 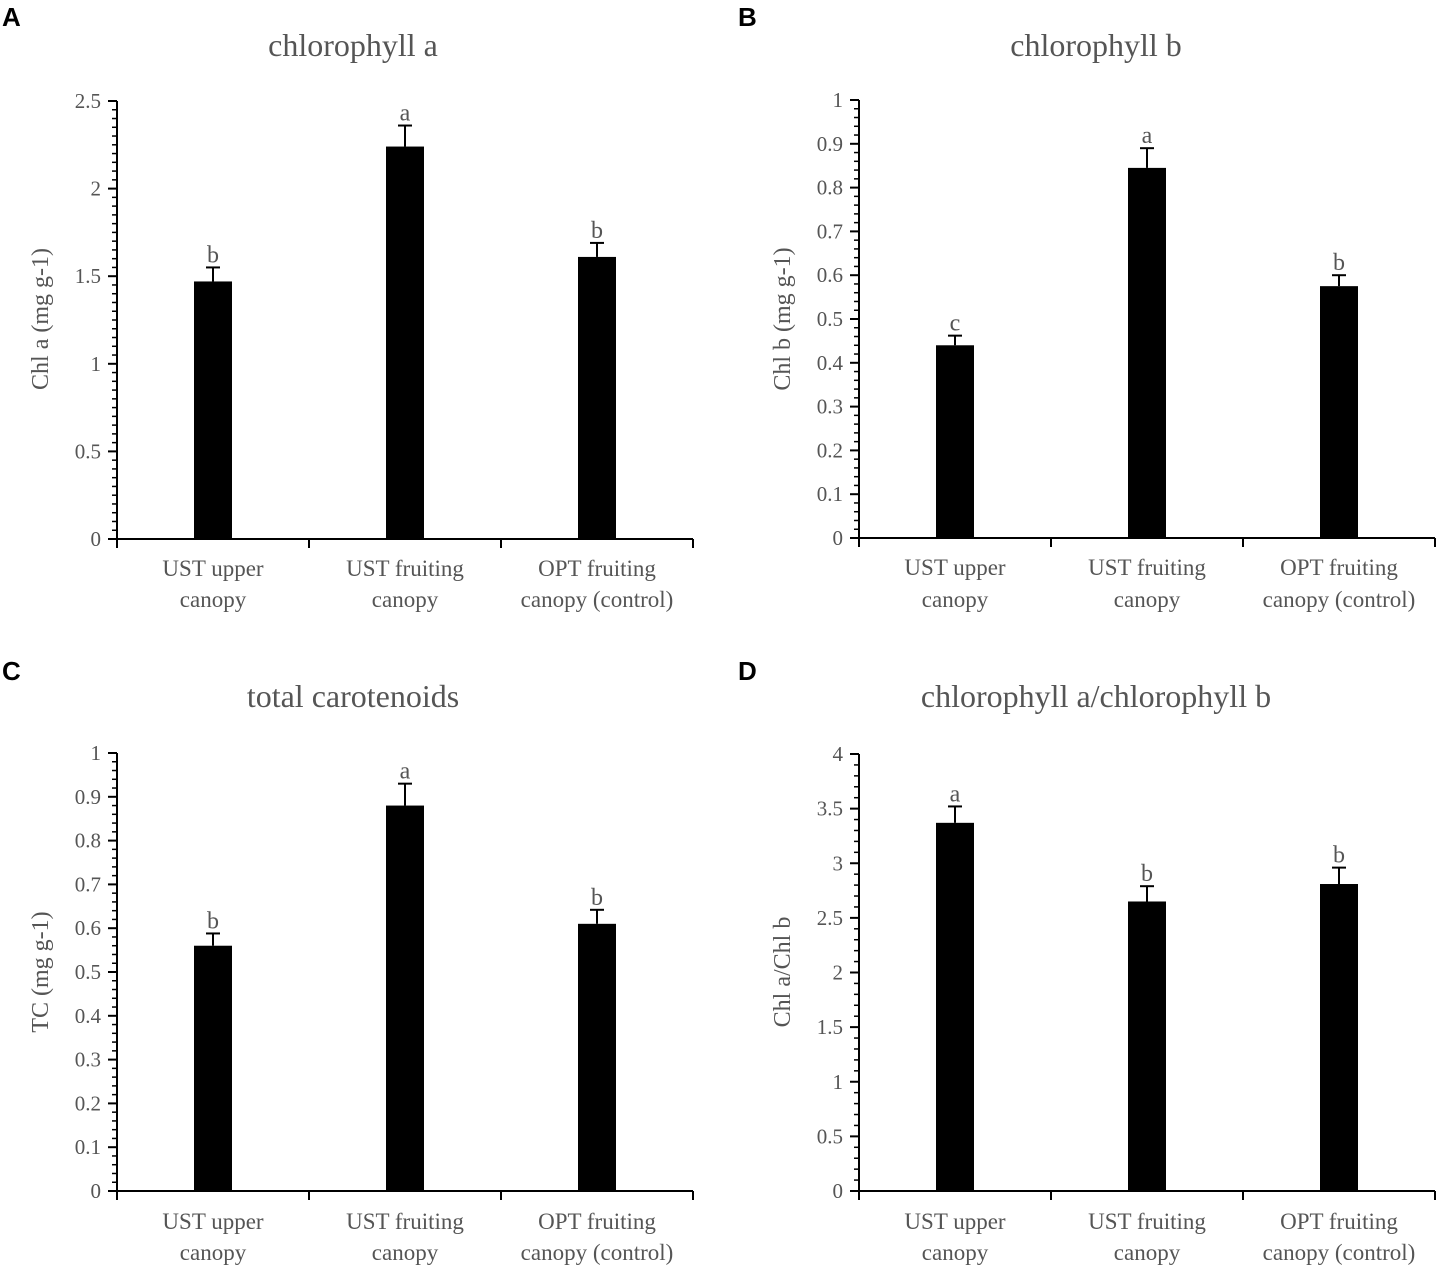 I want to click on chart-title: chlorophyll a/chlorophyll b, so click(x=1096, y=696).